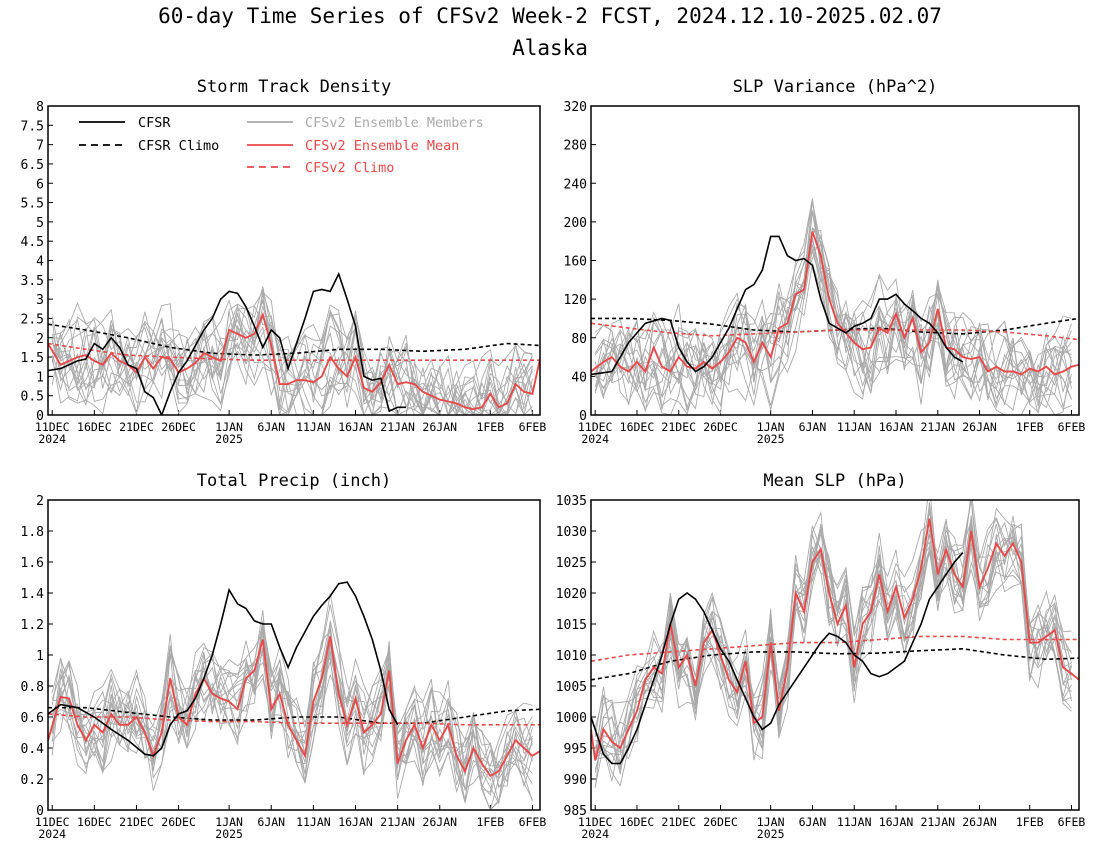  What do you see at coordinates (294, 715) in the screenshot?
I see `cfsr-climo-line` at bounding box center [294, 715].